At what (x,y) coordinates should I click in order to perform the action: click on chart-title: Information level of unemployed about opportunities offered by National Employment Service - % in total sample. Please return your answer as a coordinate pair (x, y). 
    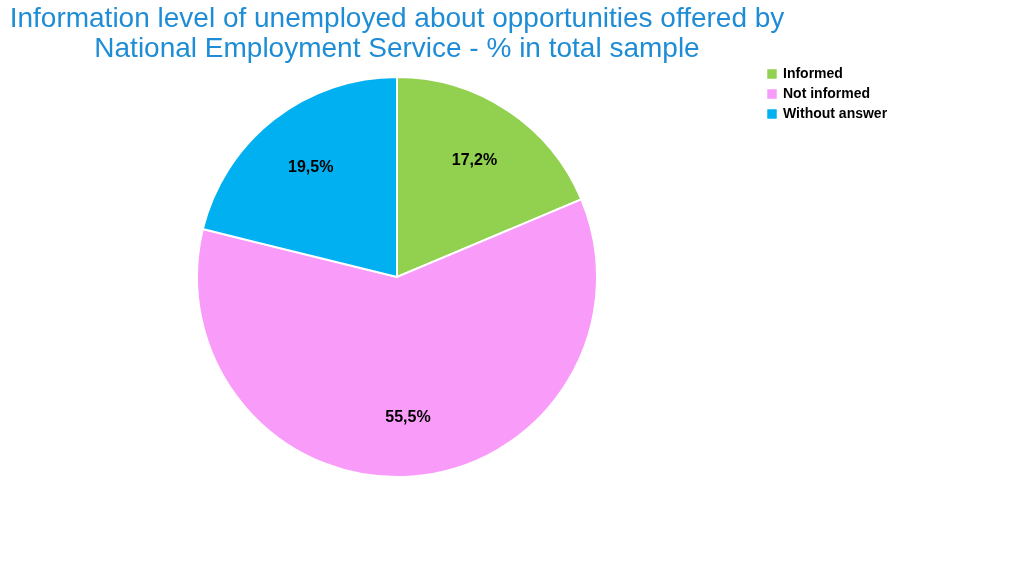
    Looking at the image, I should click on (397, 32).